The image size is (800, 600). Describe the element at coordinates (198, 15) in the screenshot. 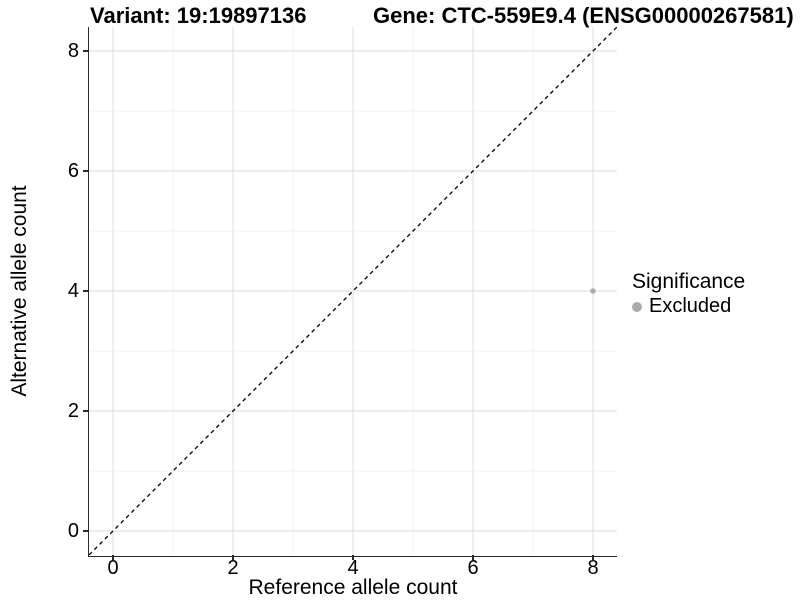

I see `plot-title-variant: Variant: 19:19897136` at that location.